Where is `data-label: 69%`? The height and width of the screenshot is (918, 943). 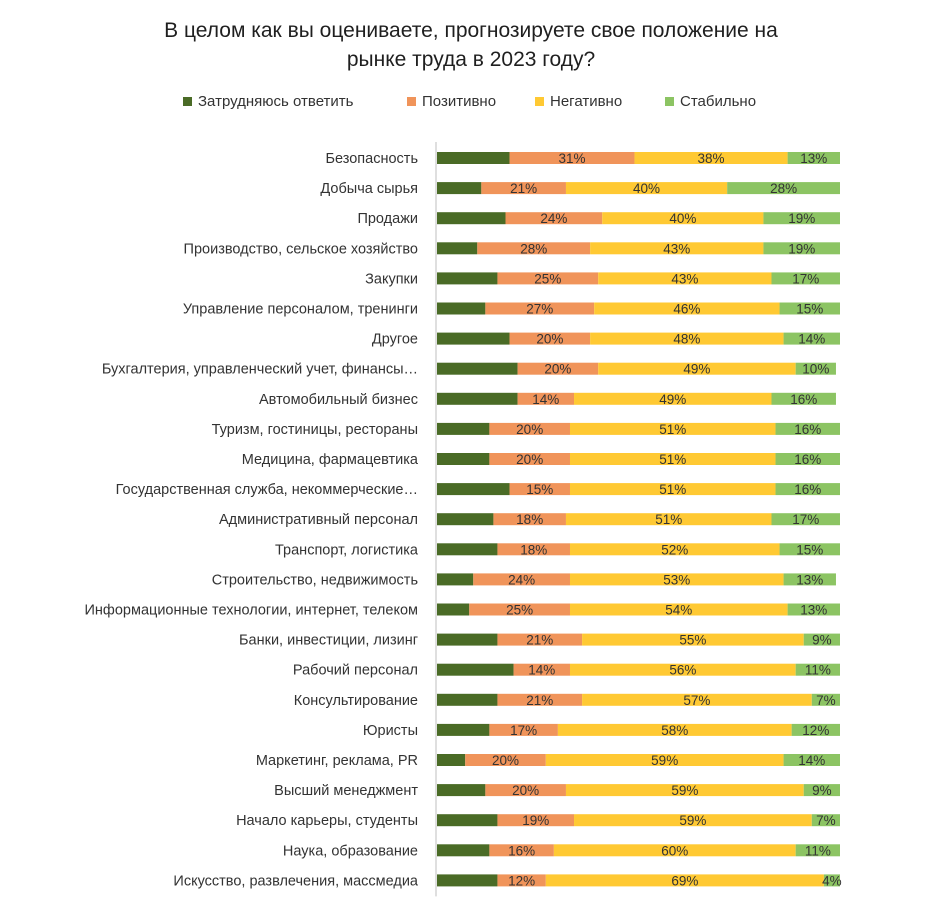 data-label: 69% is located at coordinates (684, 880).